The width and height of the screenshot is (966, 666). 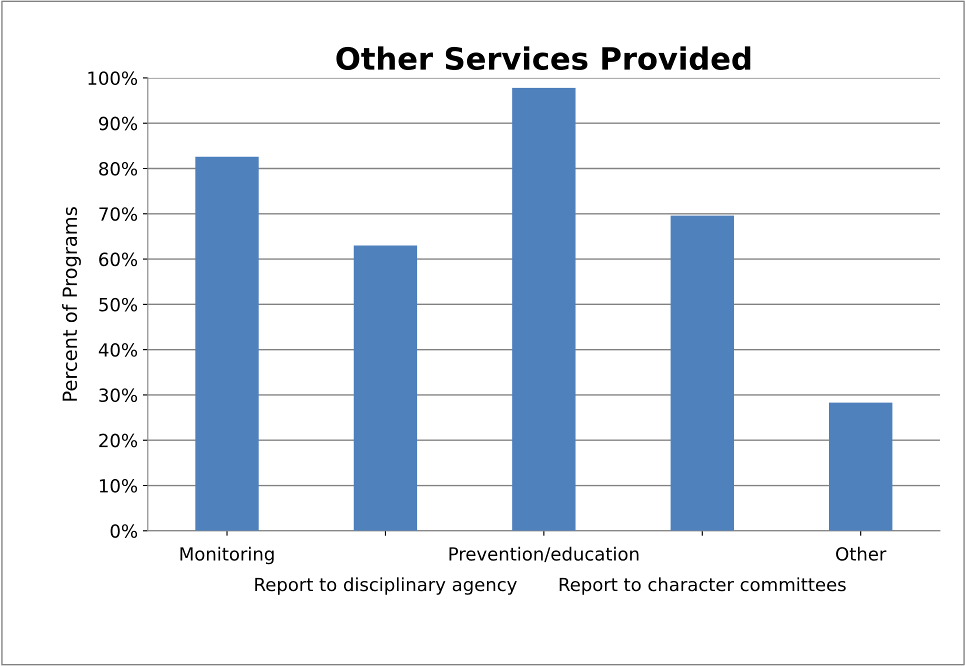 What do you see at coordinates (118, 259) in the screenshot?
I see `y-tick-label: 60%` at bounding box center [118, 259].